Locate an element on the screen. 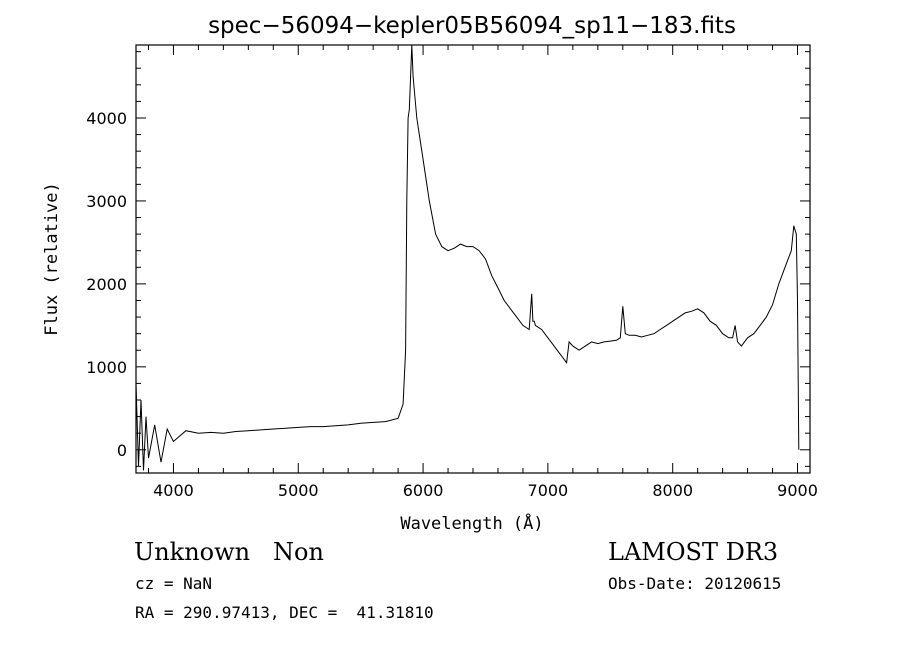 Image resolution: width=900 pixels, height=649 pixels. y-axis-label: Flux (relative) is located at coordinates (52, 259).